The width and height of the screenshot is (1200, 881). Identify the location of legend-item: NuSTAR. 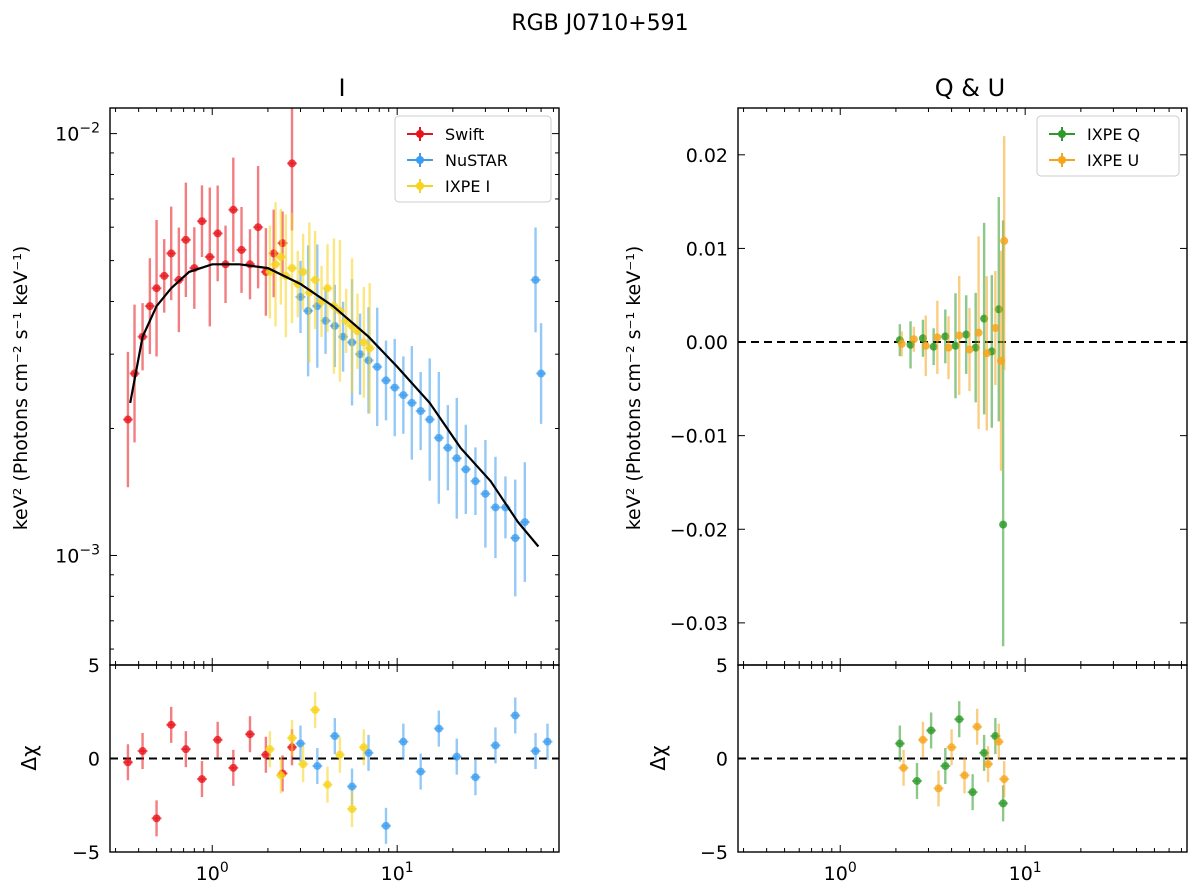
(457, 160).